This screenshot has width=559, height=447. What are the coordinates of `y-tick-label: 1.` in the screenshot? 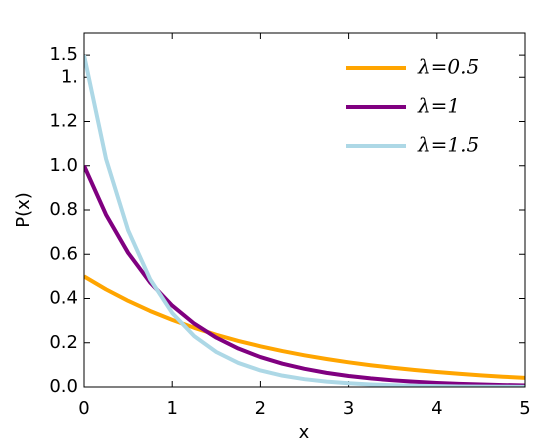 It's located at (69, 76).